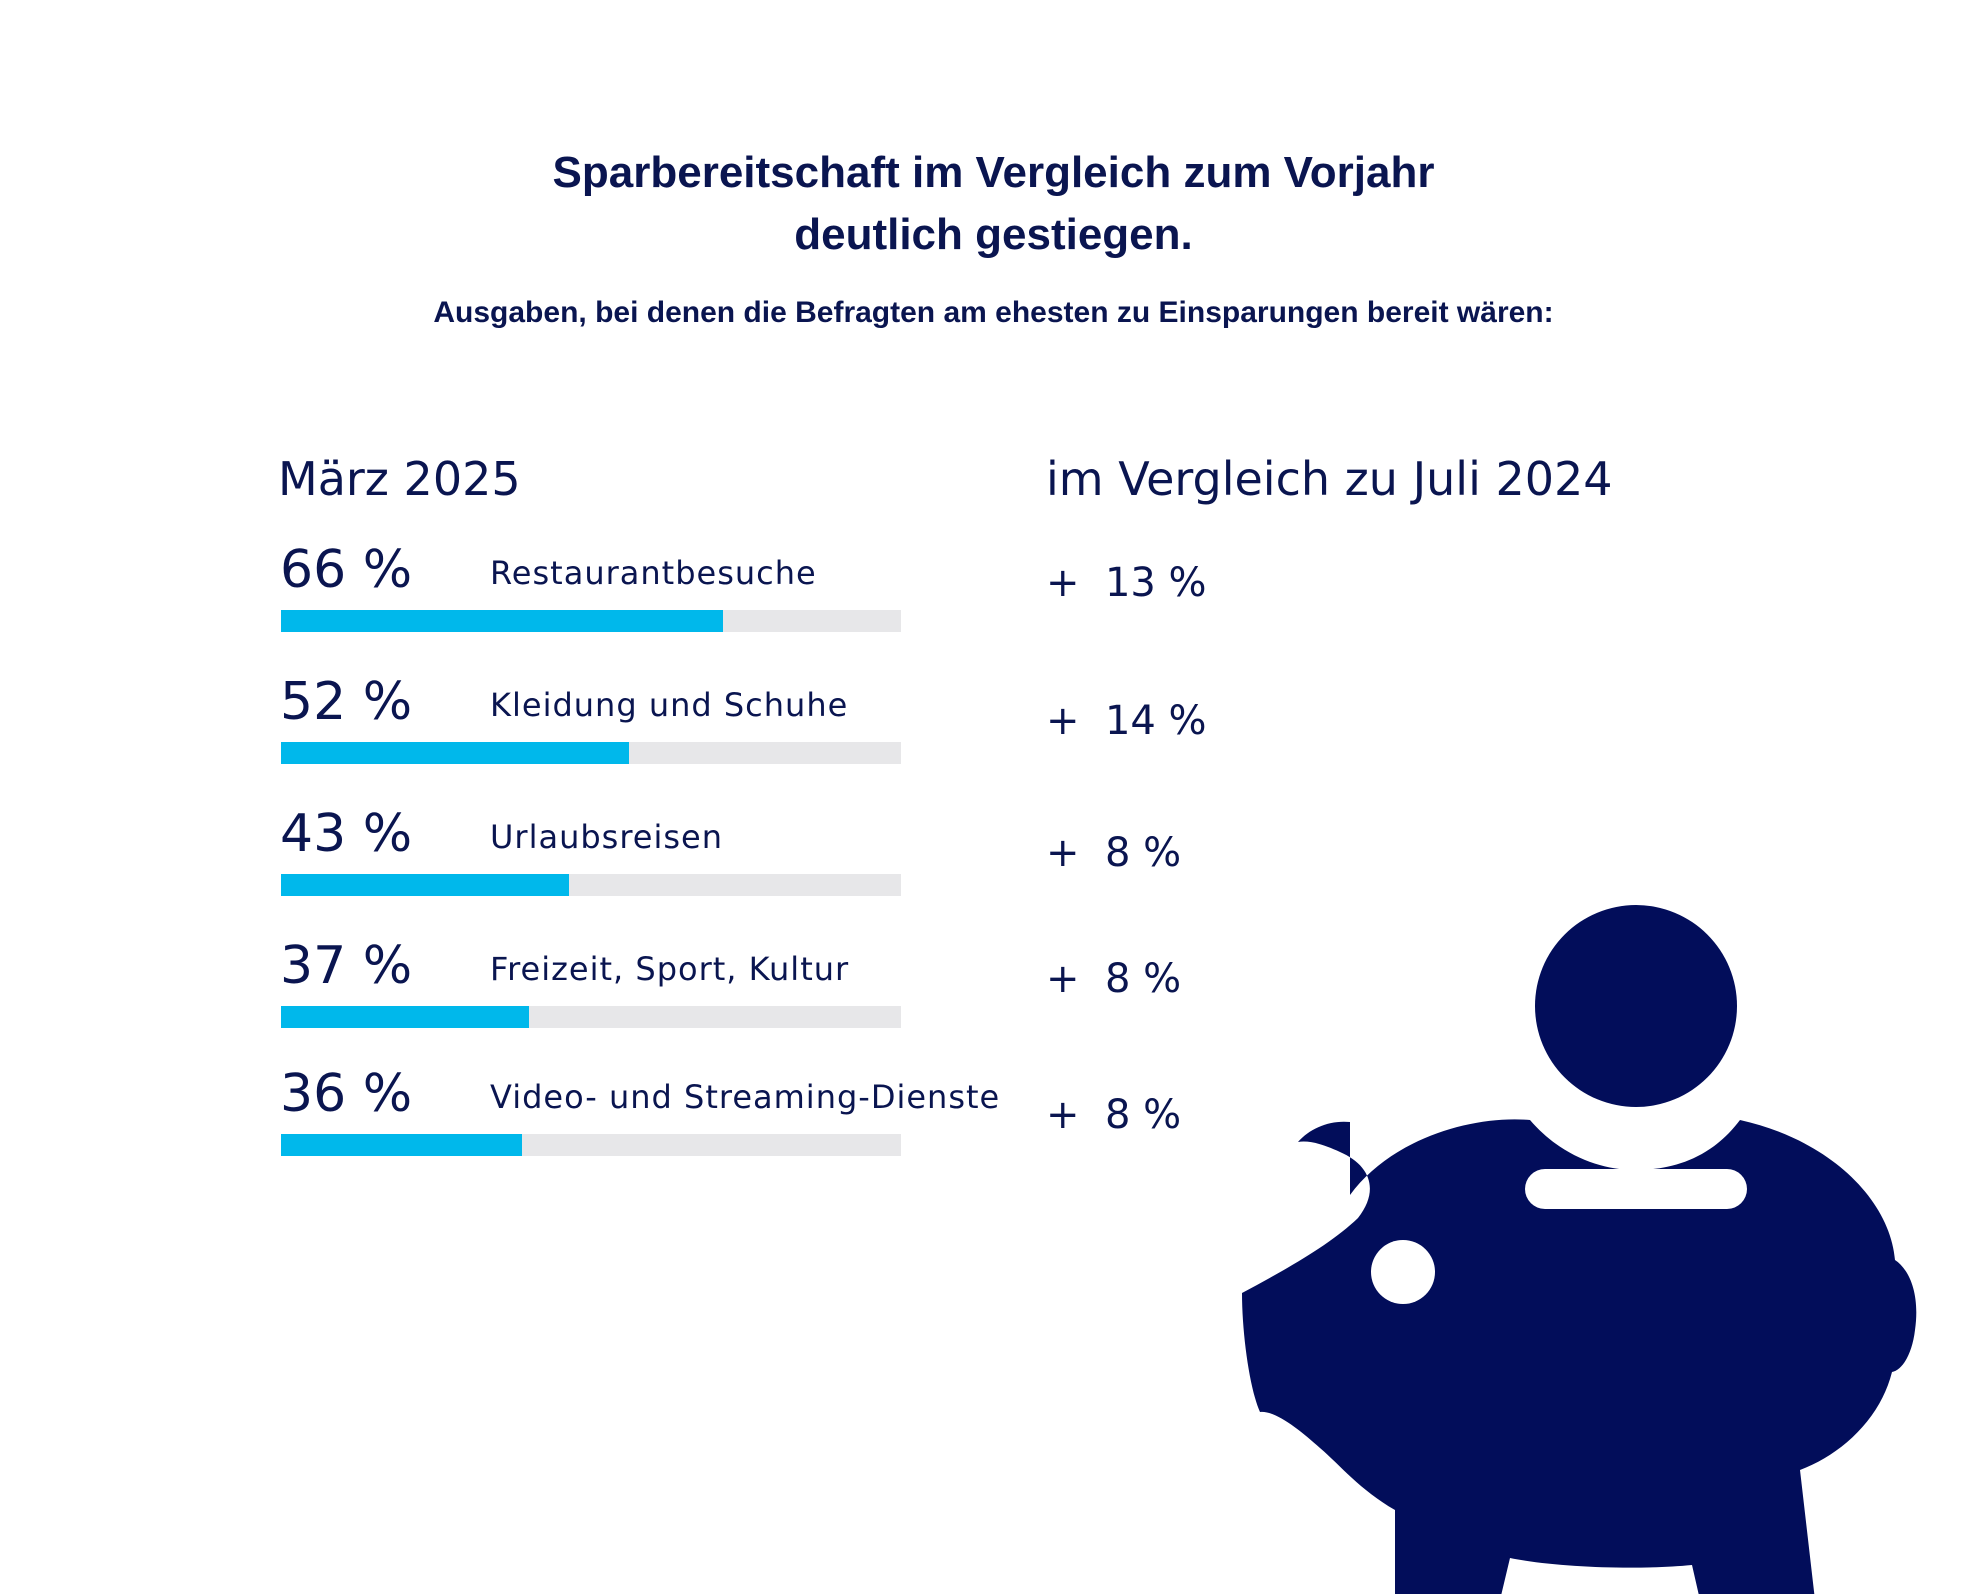  What do you see at coordinates (1636, 1006) in the screenshot?
I see `coin-shape` at bounding box center [1636, 1006].